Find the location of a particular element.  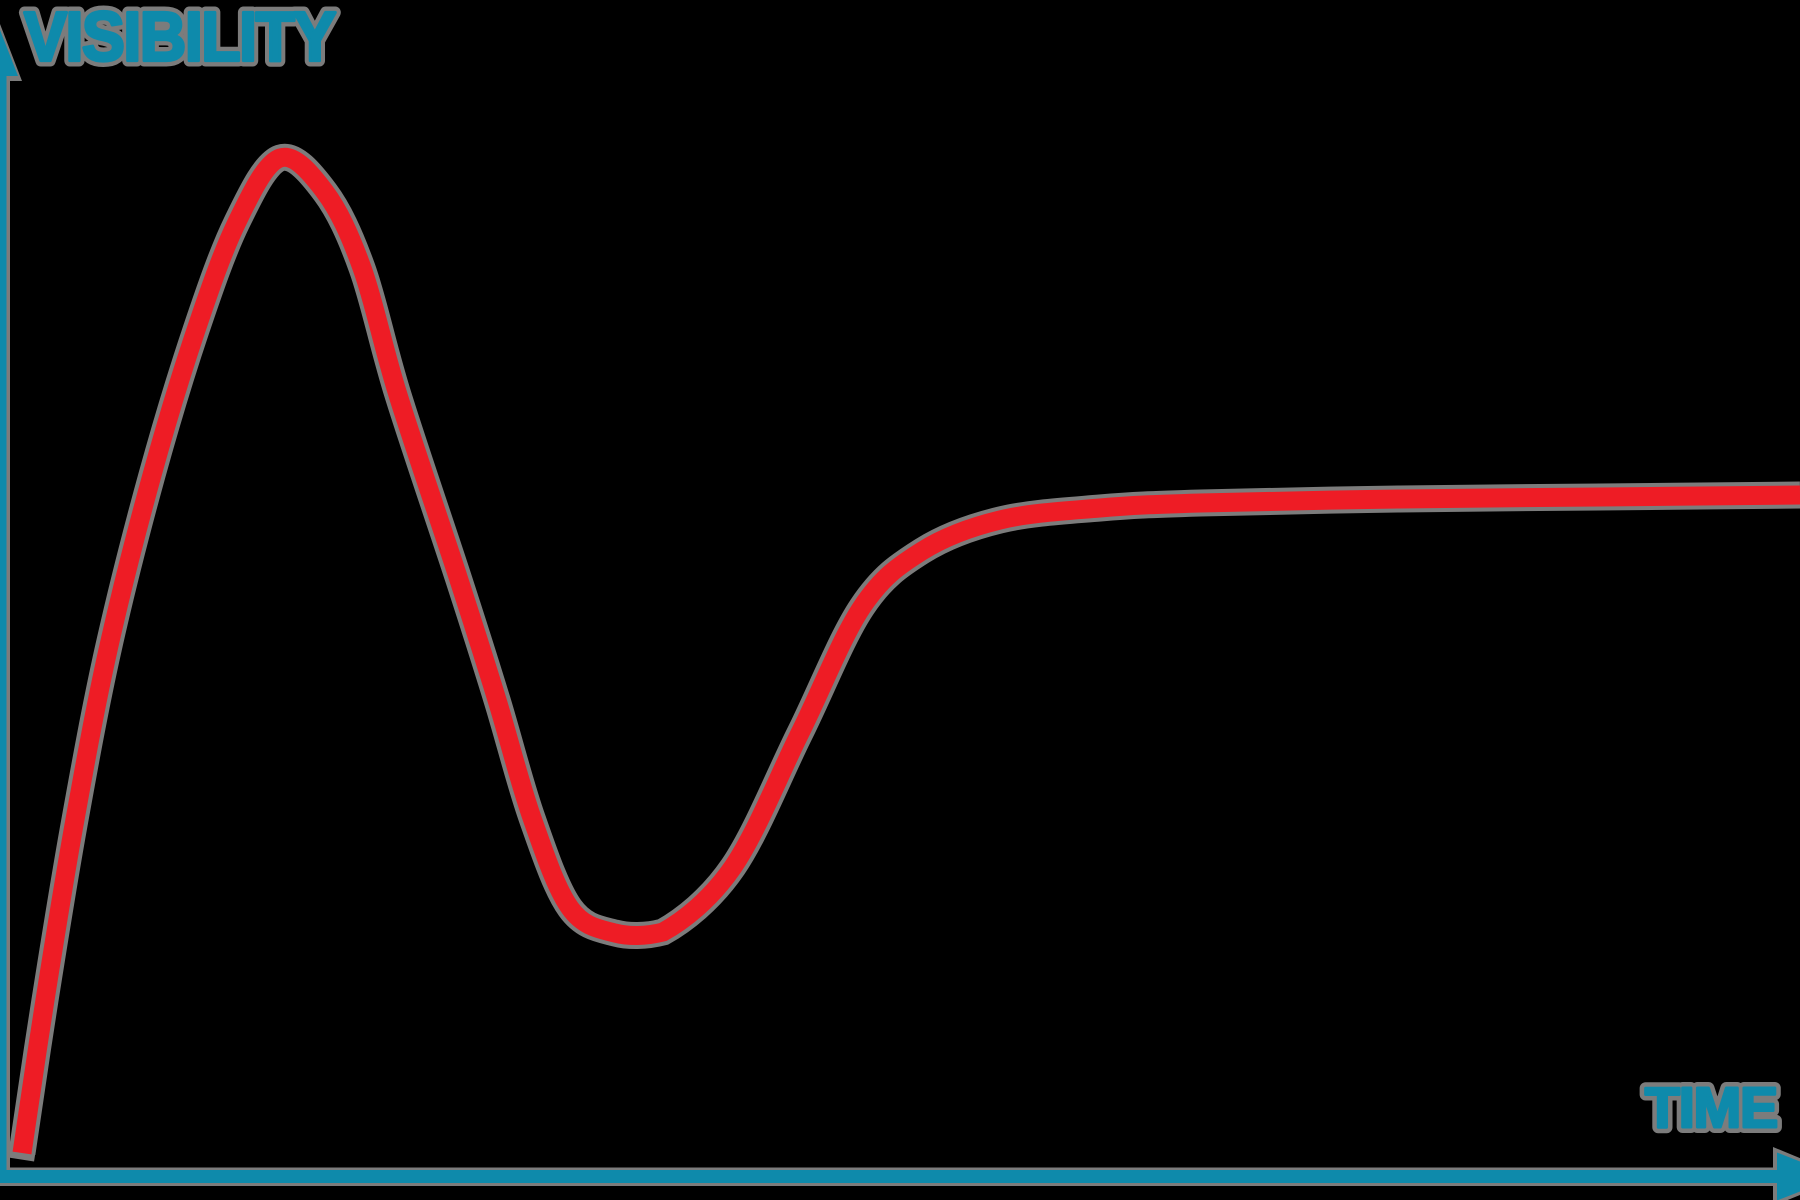

svg-text: VISIBILITY is located at coordinates (180, 38).